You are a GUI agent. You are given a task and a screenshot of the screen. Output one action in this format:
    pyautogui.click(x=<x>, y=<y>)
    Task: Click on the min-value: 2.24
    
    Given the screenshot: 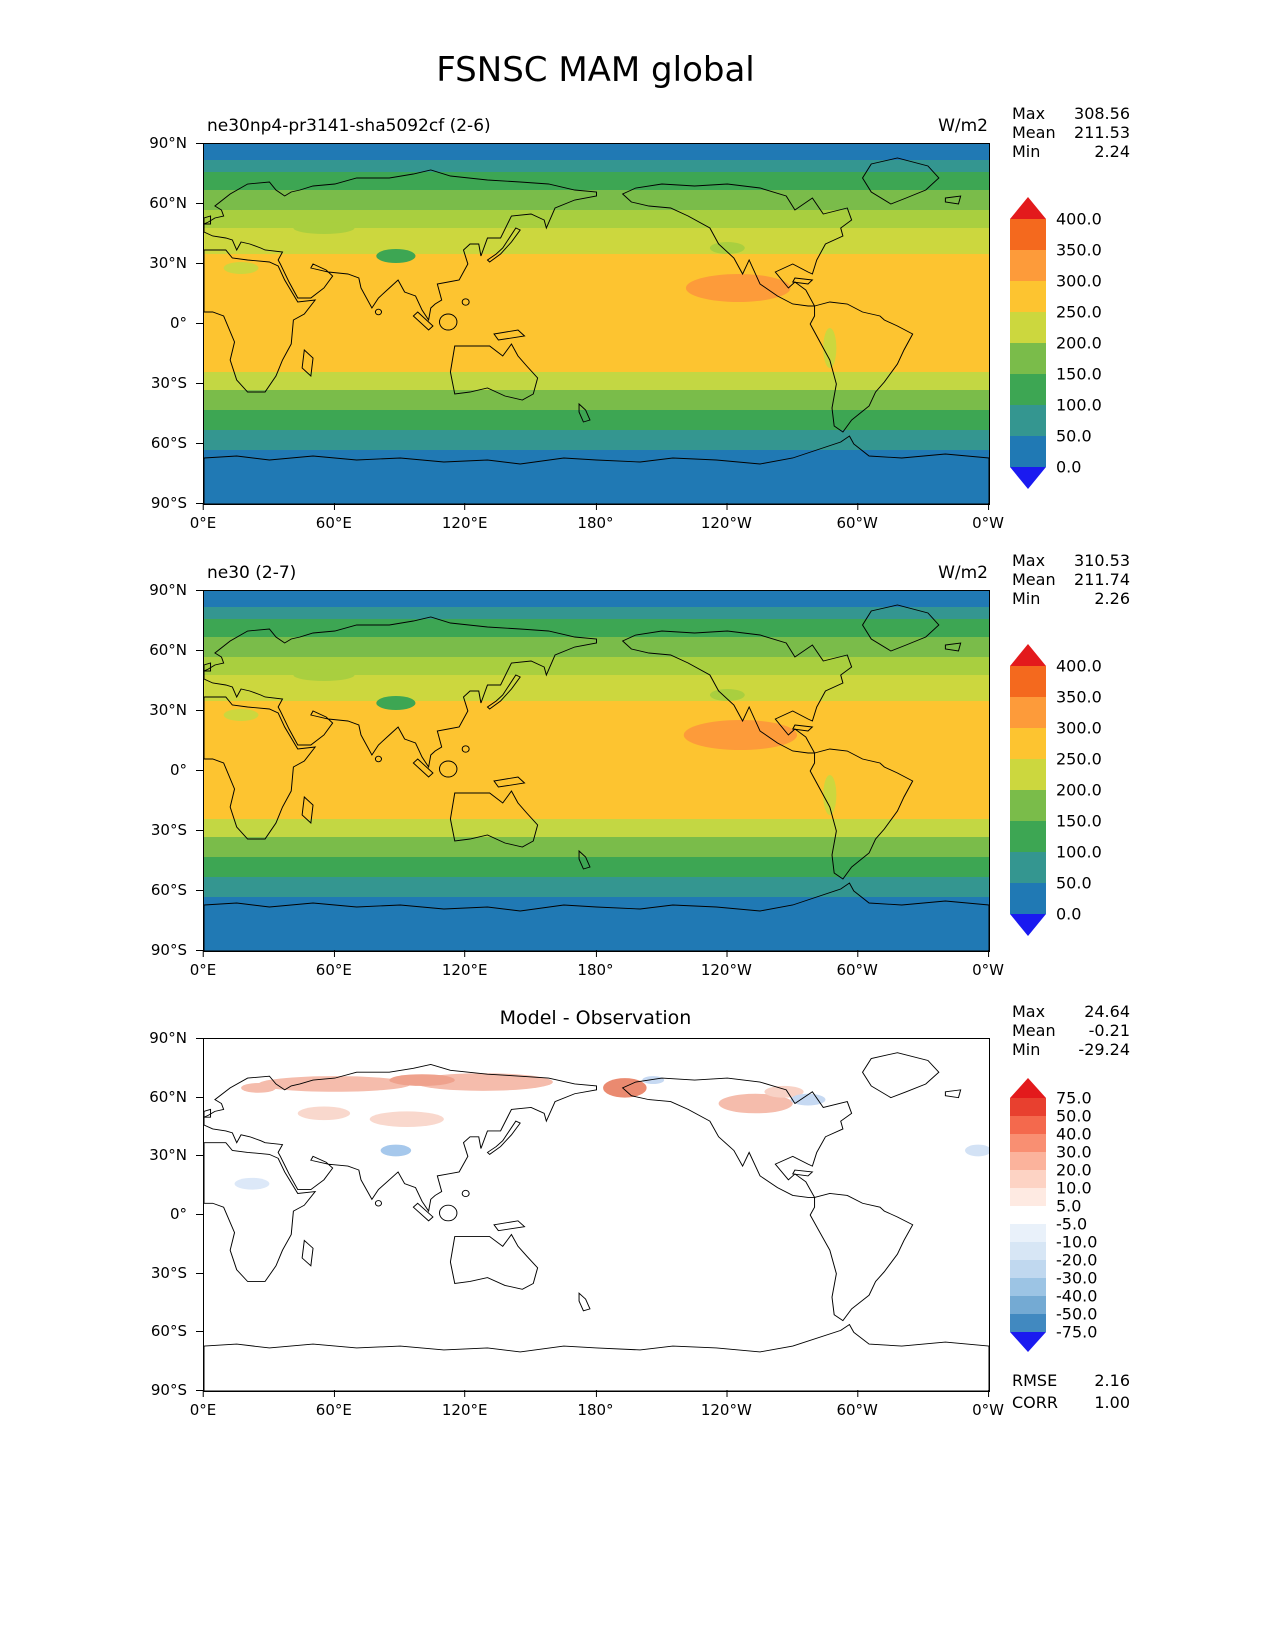 What is the action you would take?
    pyautogui.click(x=1112, y=151)
    